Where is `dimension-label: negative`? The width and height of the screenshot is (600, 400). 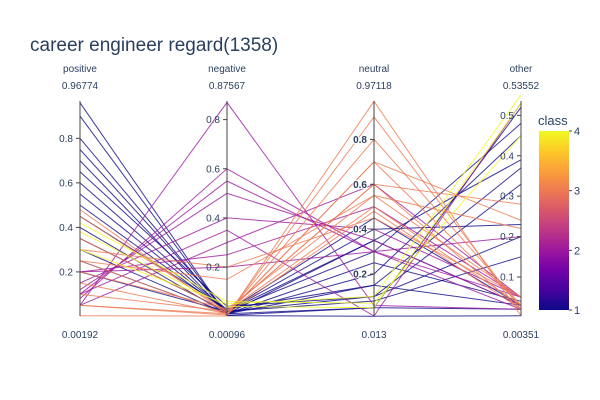
dimension-label: negative is located at coordinates (227, 69).